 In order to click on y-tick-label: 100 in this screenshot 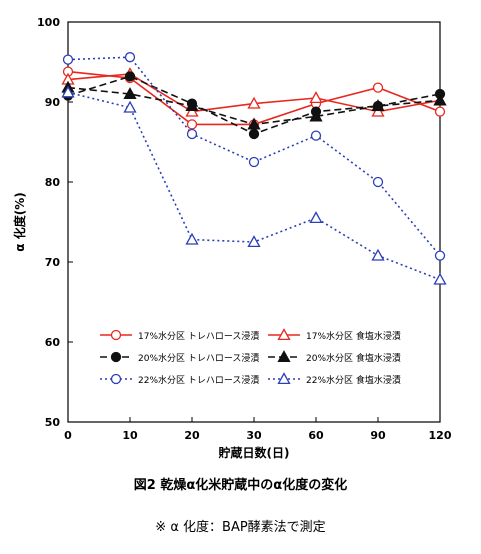, I will do `click(48, 22)`.